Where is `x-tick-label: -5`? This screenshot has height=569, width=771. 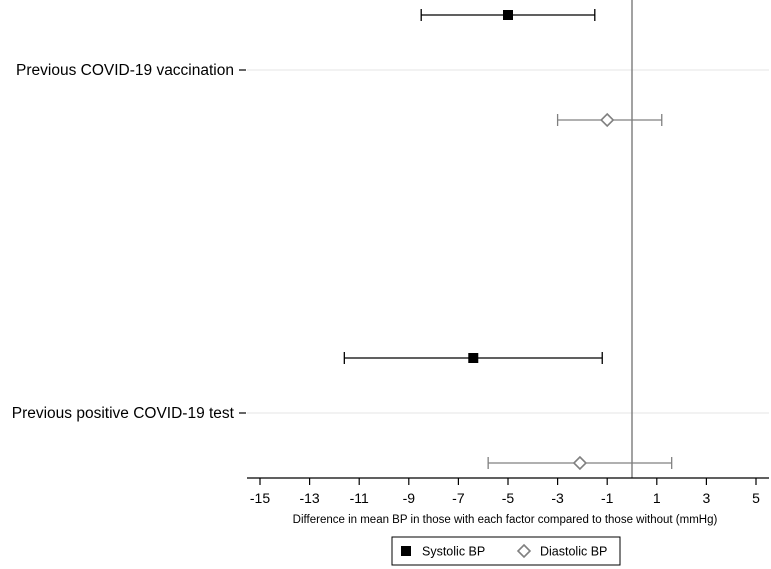
x-tick-label: -5 is located at coordinates (508, 498).